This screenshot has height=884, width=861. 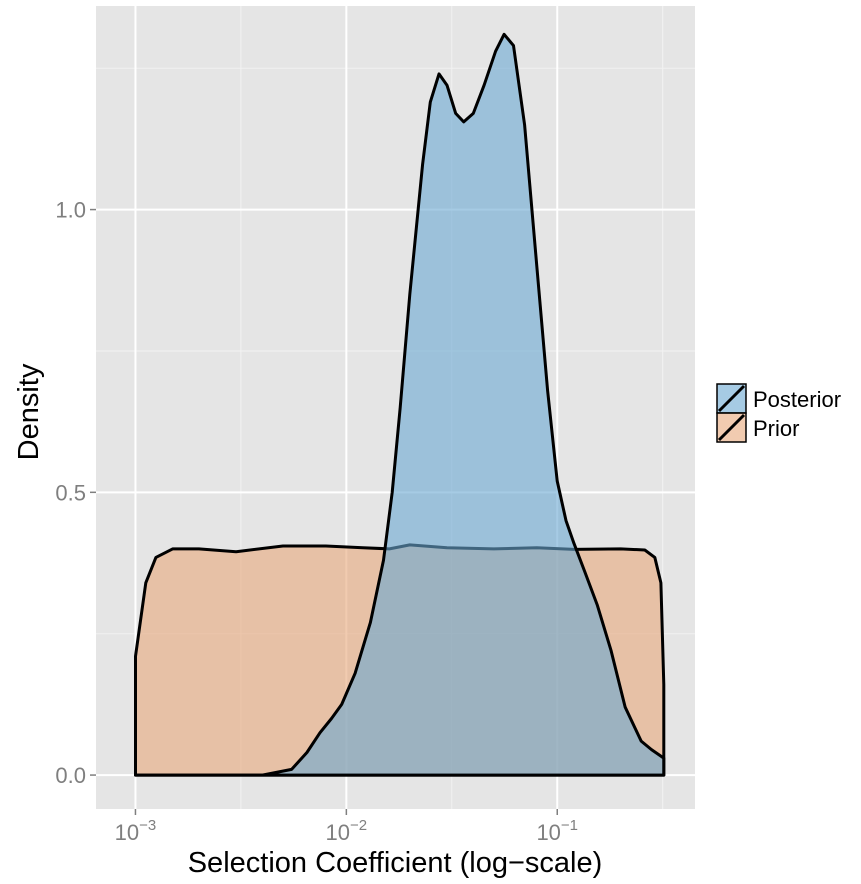 I want to click on legend-item-prior: Prior, so click(x=757, y=427).